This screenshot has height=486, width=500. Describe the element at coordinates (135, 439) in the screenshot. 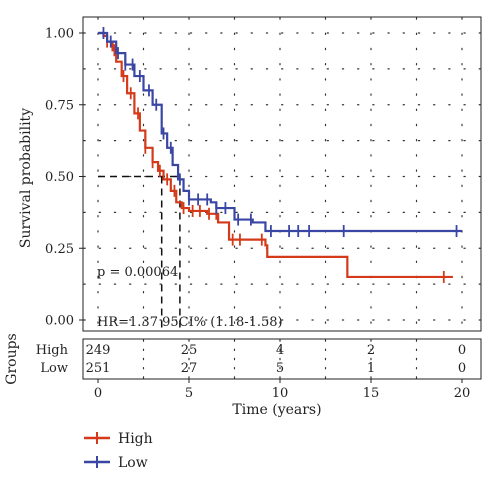

I see `legend-label-high: High` at that location.